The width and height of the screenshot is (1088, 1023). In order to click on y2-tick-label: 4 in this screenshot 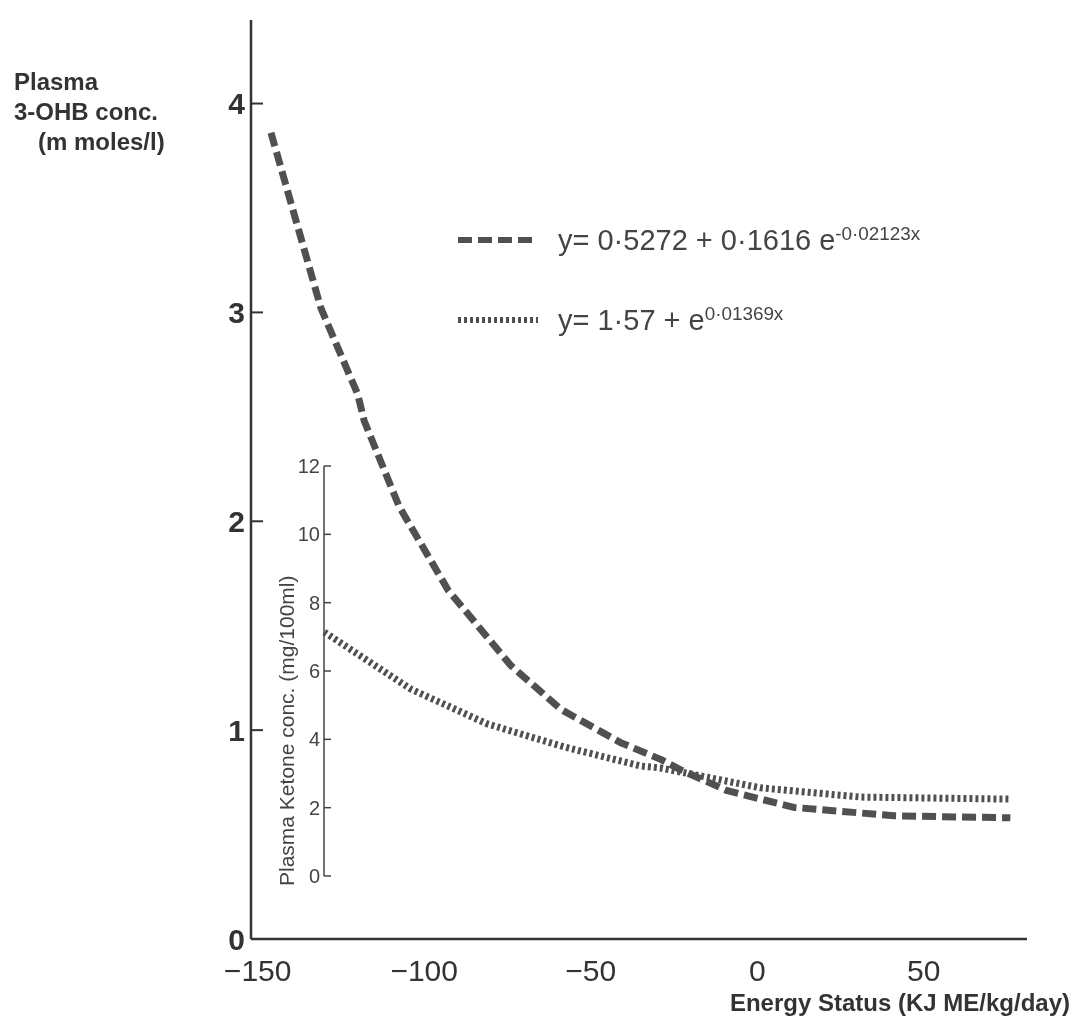, I will do `click(314, 739)`.